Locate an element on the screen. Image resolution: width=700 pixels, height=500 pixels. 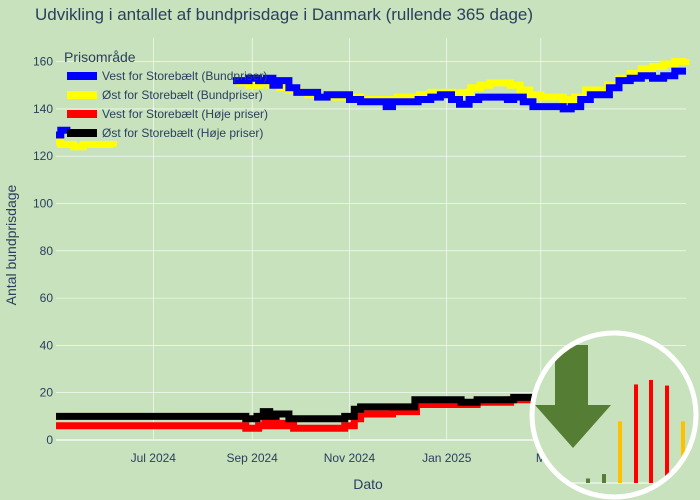
y-tick-label: 40 is located at coordinates (47, 345).